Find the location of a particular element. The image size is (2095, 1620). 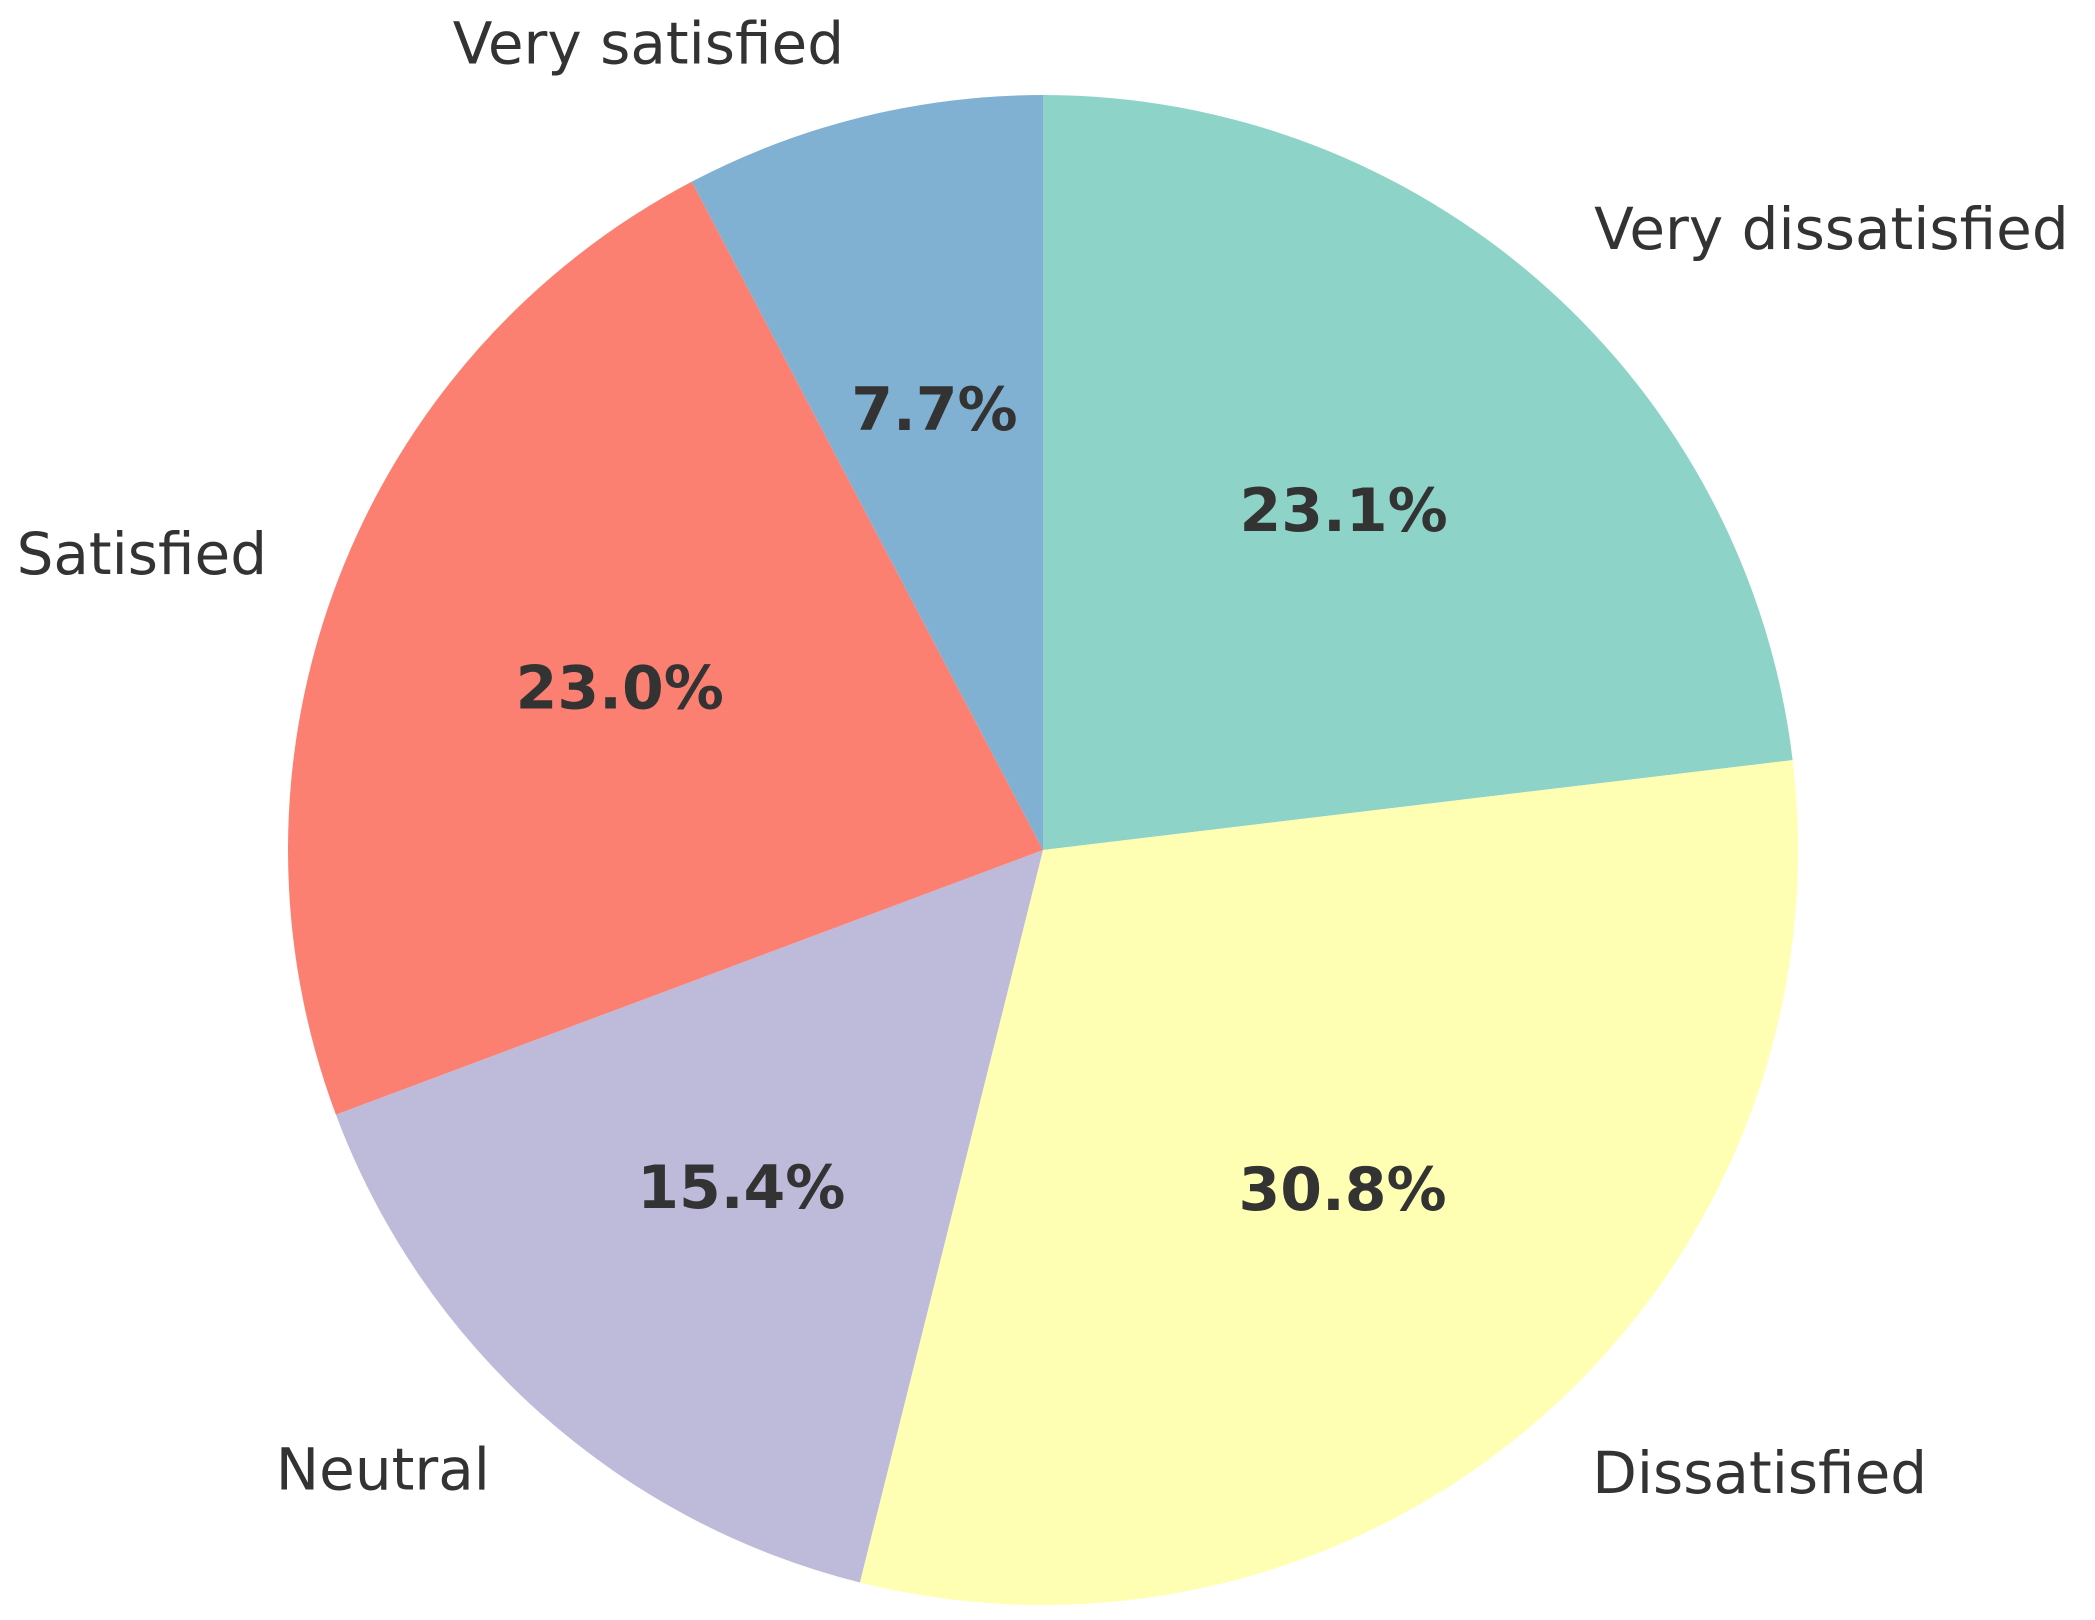

pie-pct-label-very-dissatisfied: 23.1% is located at coordinates (1344, 511).